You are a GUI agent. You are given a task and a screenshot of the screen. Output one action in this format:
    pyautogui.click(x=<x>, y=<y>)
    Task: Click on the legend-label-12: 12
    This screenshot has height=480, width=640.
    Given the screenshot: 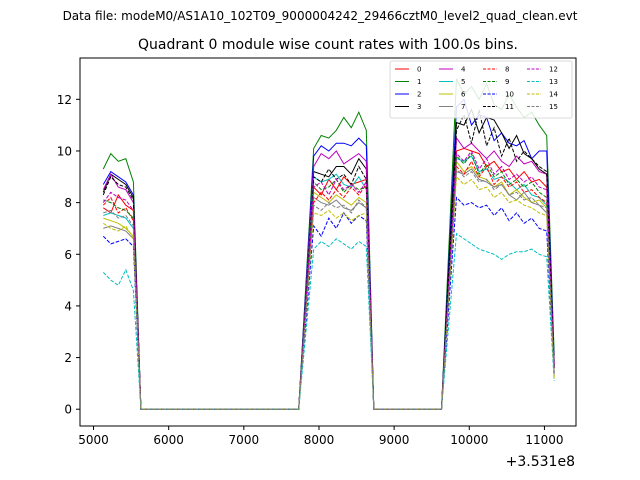 What is the action you would take?
    pyautogui.click(x=553, y=70)
    